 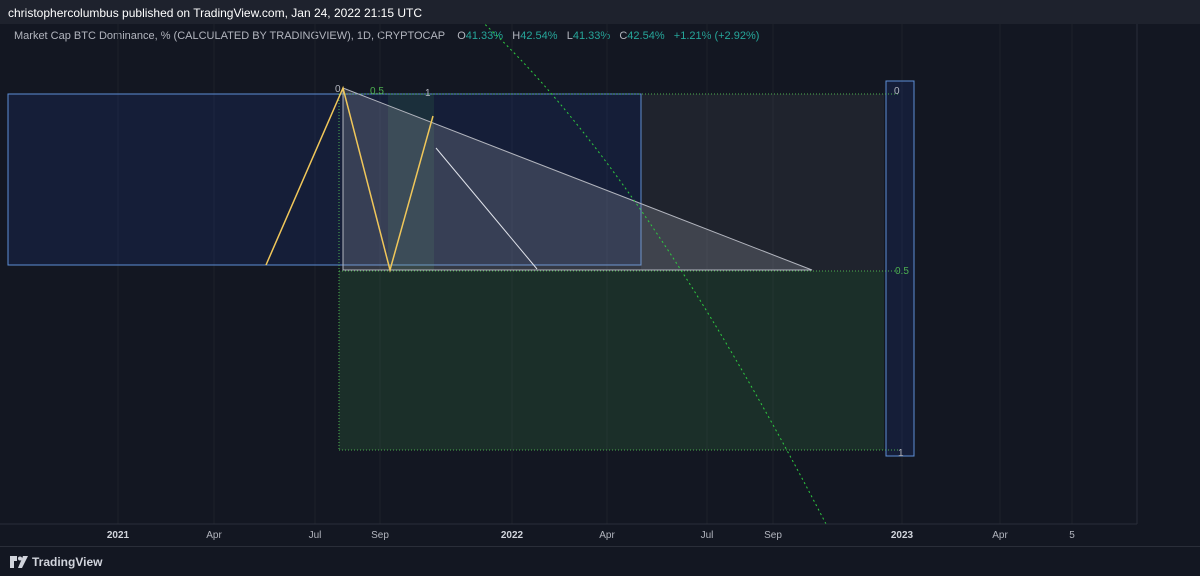 I want to click on change-value: +1.21% (+2.92%), so click(x=716, y=36).